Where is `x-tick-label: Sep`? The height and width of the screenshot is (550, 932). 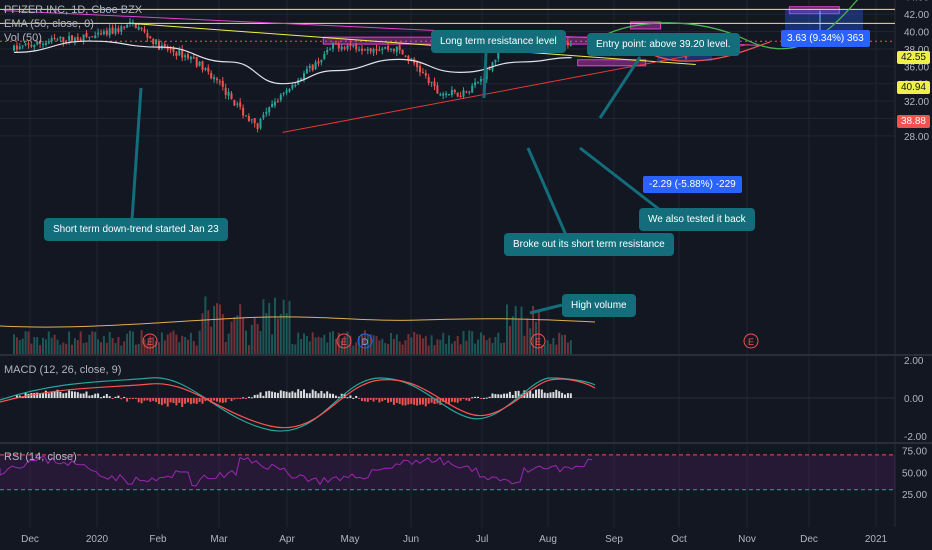 x-tick-label: Sep is located at coordinates (614, 539).